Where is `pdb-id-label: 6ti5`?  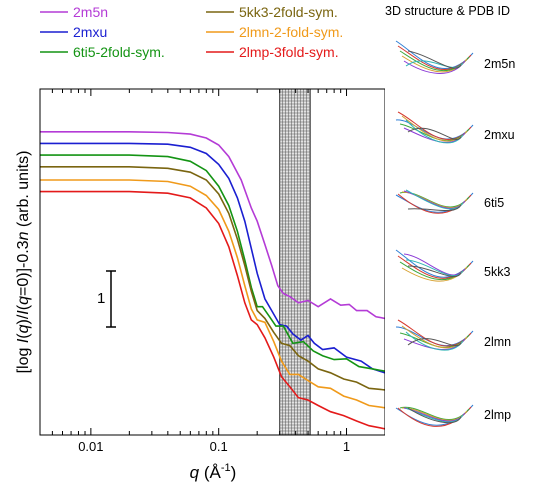 pdb-id-label: 6ti5 is located at coordinates (494, 203).